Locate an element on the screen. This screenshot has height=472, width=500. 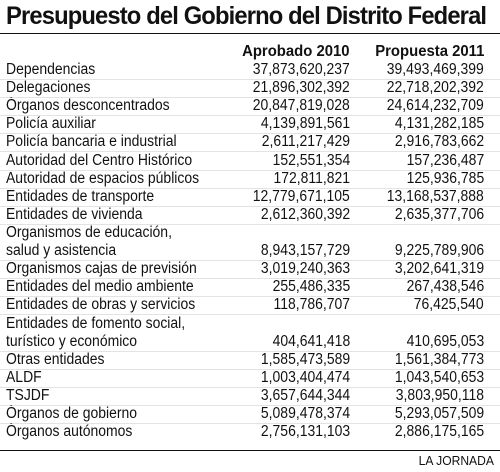
value-propuesta-2011: 3,803,950,118 is located at coordinates (439, 395).